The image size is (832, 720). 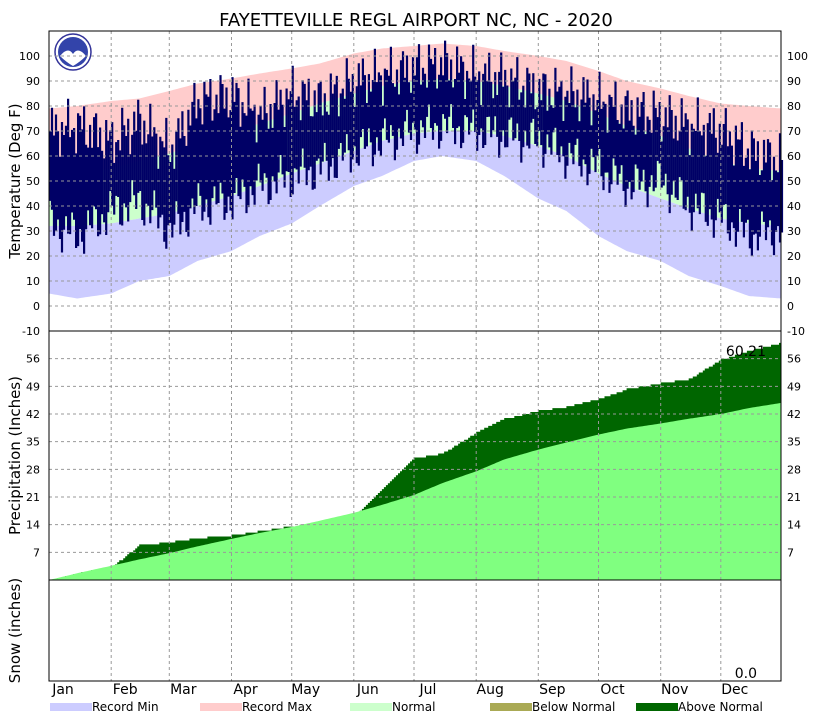 What do you see at coordinates (277, 707) in the screenshot?
I see `legend-label: Record Max` at bounding box center [277, 707].